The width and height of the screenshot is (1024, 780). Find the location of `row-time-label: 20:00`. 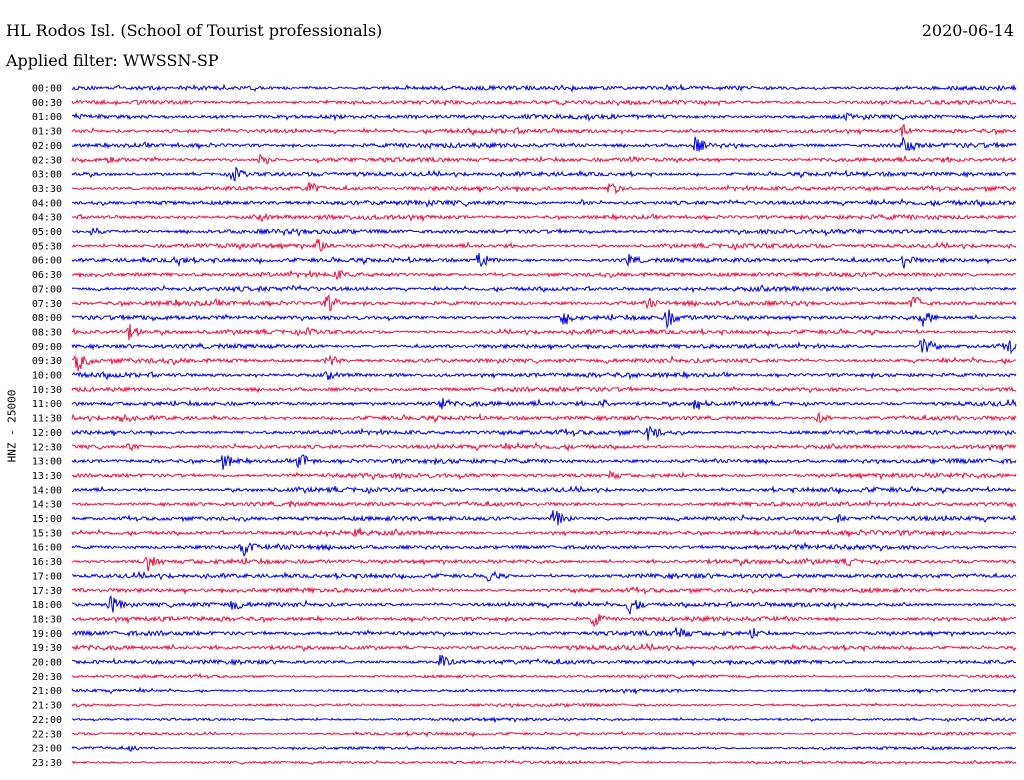

row-time-label: 20:00 is located at coordinates (47, 663).